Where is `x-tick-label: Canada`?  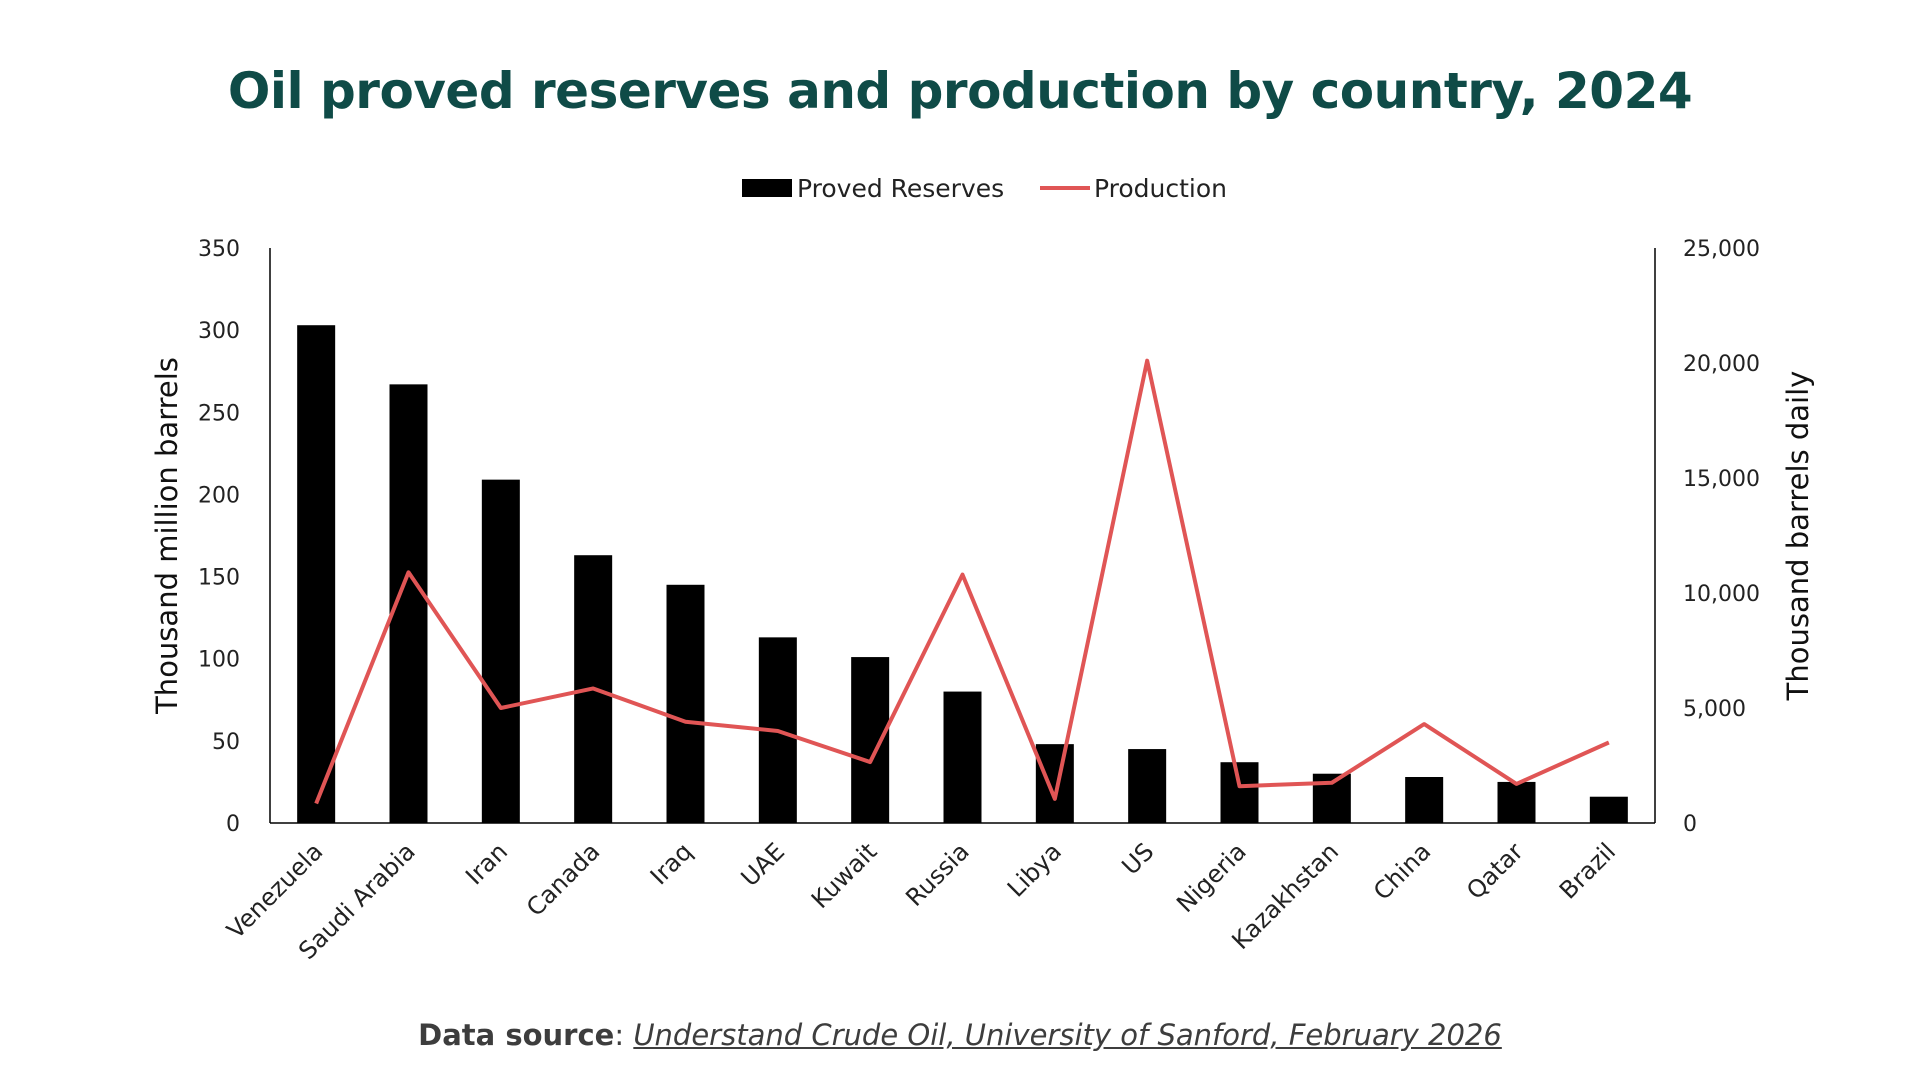
x-tick-label: Canada is located at coordinates (563, 879).